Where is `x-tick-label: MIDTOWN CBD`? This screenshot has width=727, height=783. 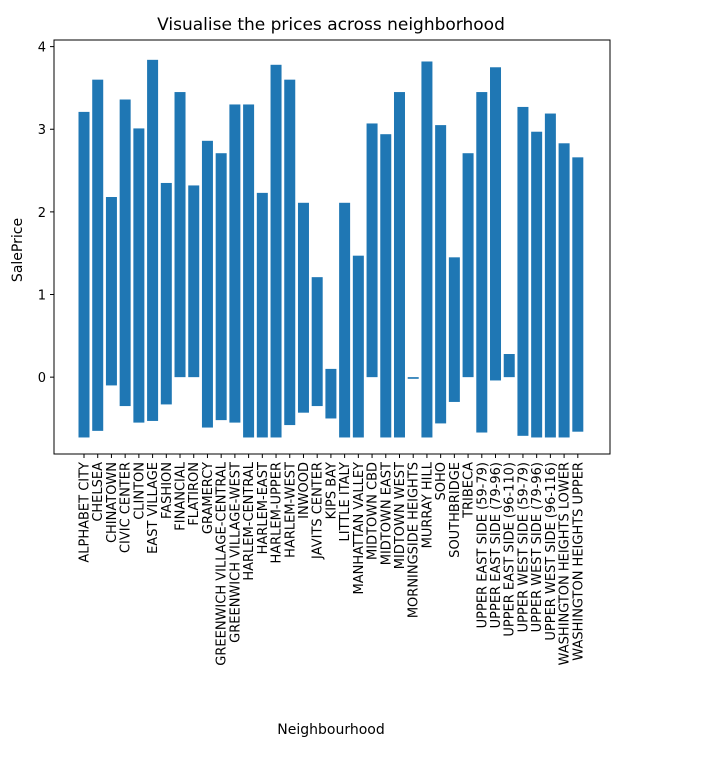
x-tick-label: MIDTOWN CBD is located at coordinates (373, 511).